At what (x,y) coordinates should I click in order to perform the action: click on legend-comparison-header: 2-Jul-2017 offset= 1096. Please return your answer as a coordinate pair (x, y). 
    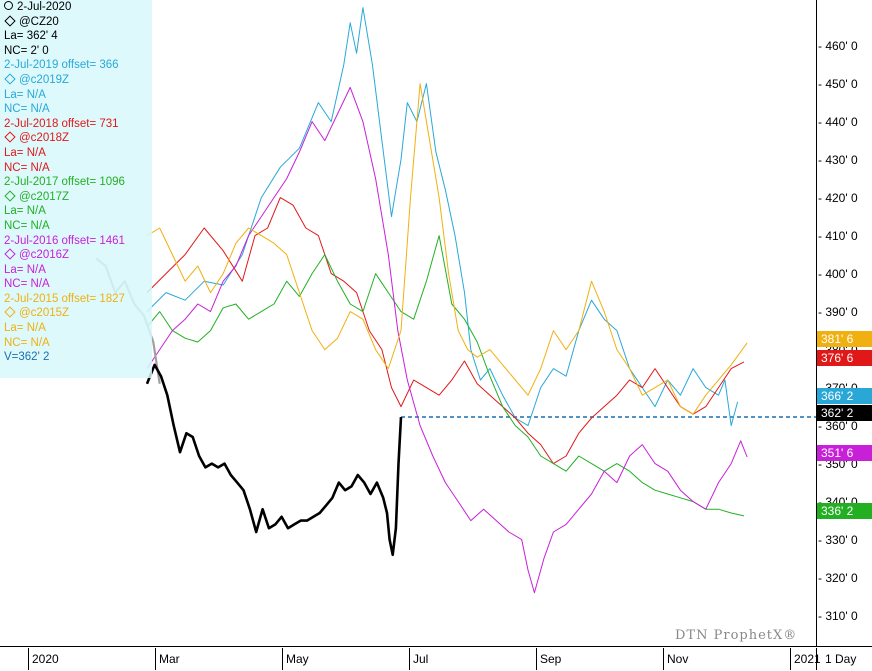
    Looking at the image, I should click on (76, 182).